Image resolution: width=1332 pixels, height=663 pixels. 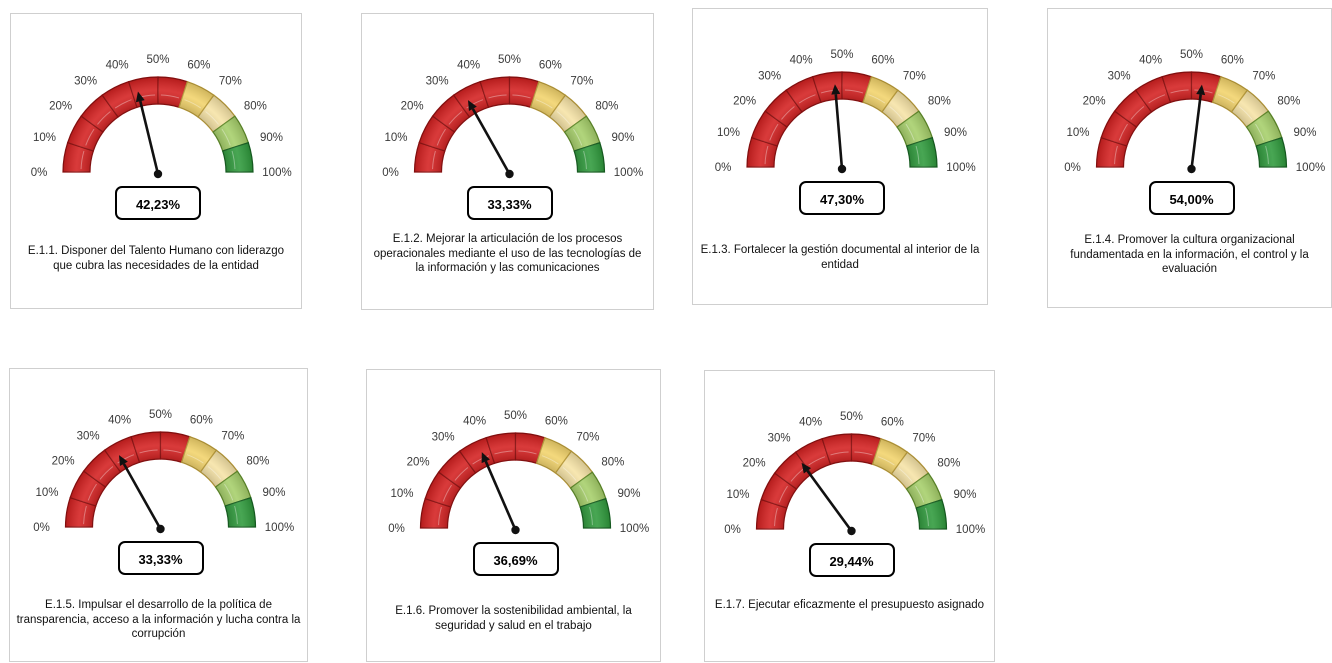 I want to click on gauge-value-box: 36,69%, so click(x=515, y=559).